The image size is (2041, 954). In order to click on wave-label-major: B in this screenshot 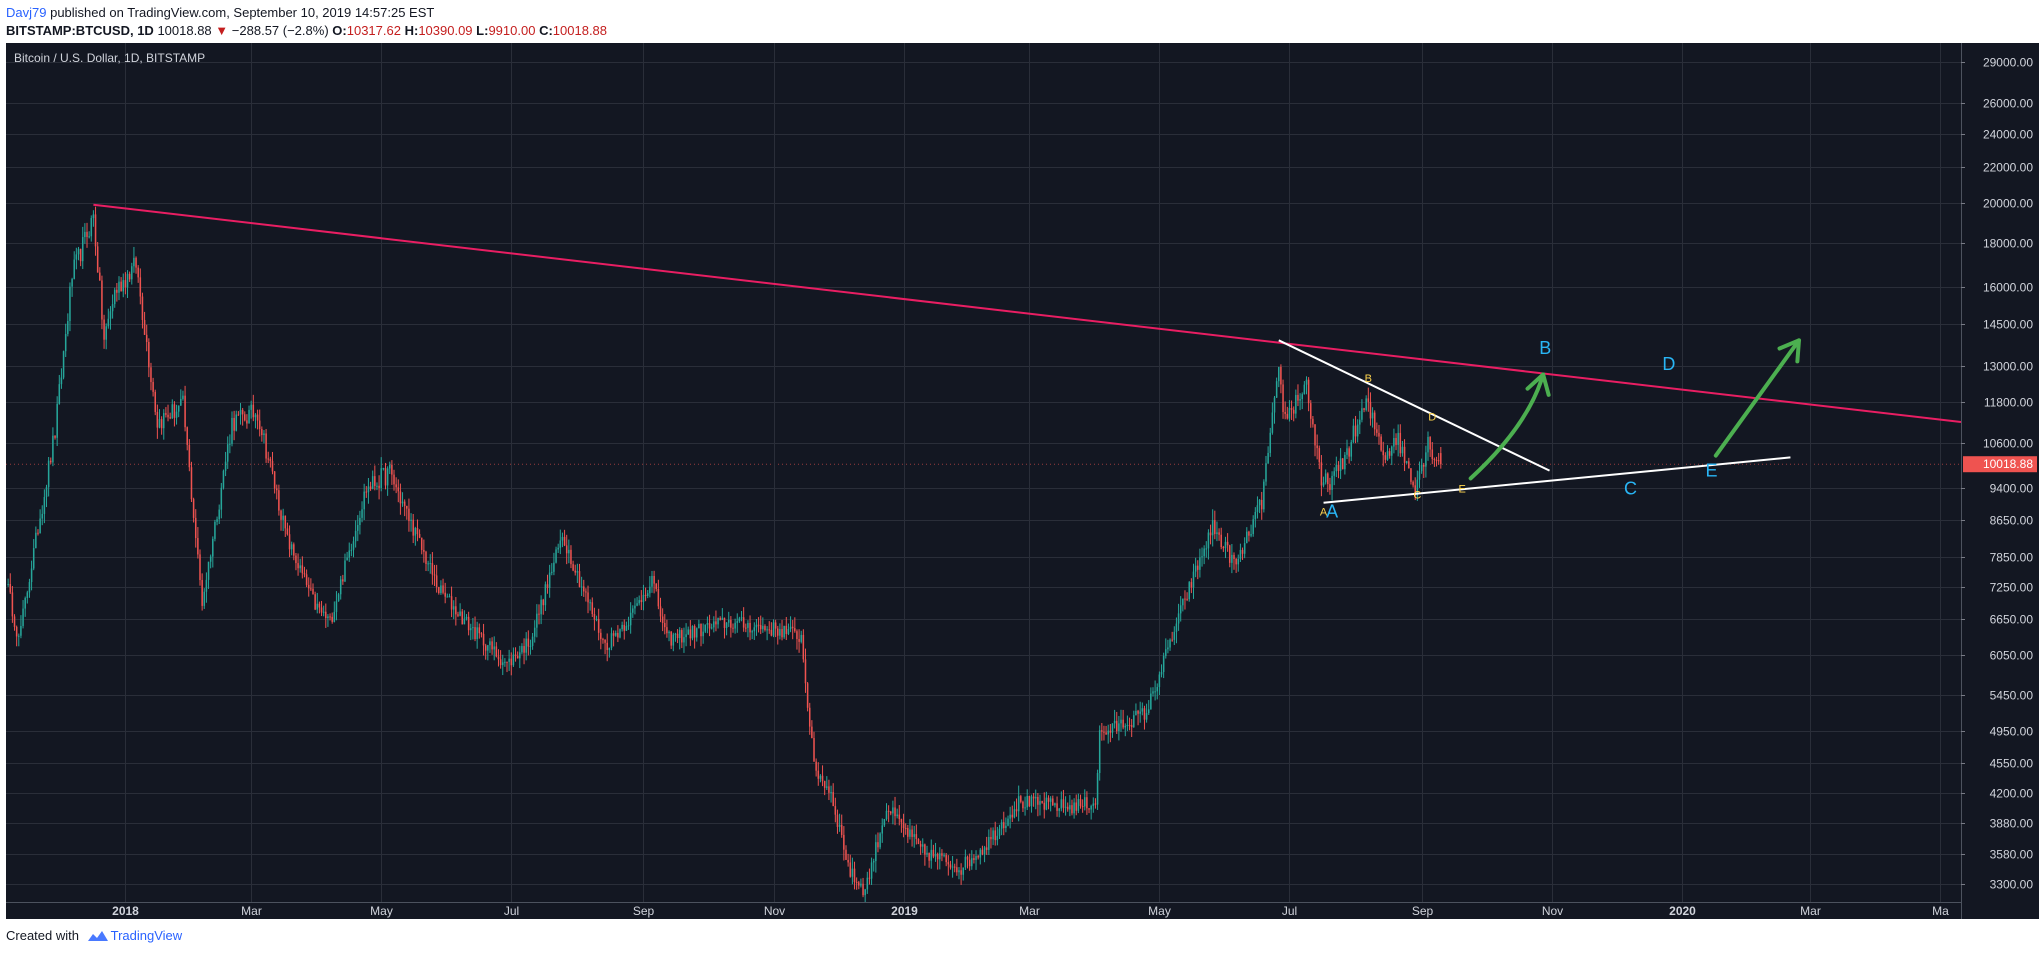, I will do `click(1545, 348)`.